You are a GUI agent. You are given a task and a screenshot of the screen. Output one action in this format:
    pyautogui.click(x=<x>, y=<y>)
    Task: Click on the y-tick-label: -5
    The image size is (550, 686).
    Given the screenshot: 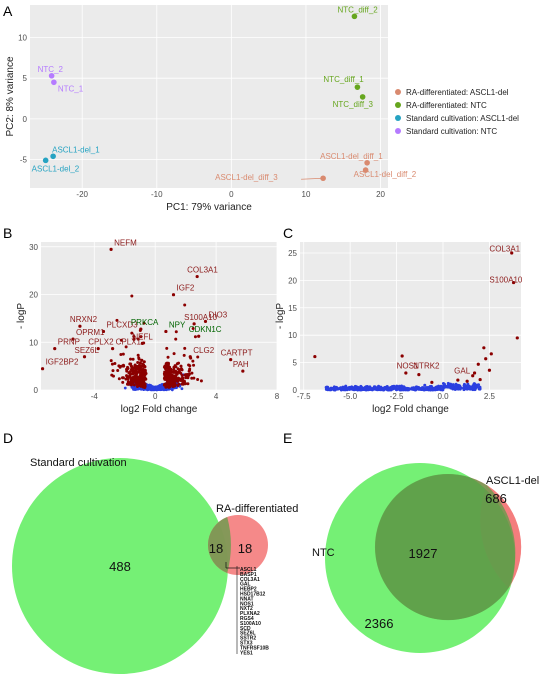 What is the action you would take?
    pyautogui.click(x=24, y=160)
    